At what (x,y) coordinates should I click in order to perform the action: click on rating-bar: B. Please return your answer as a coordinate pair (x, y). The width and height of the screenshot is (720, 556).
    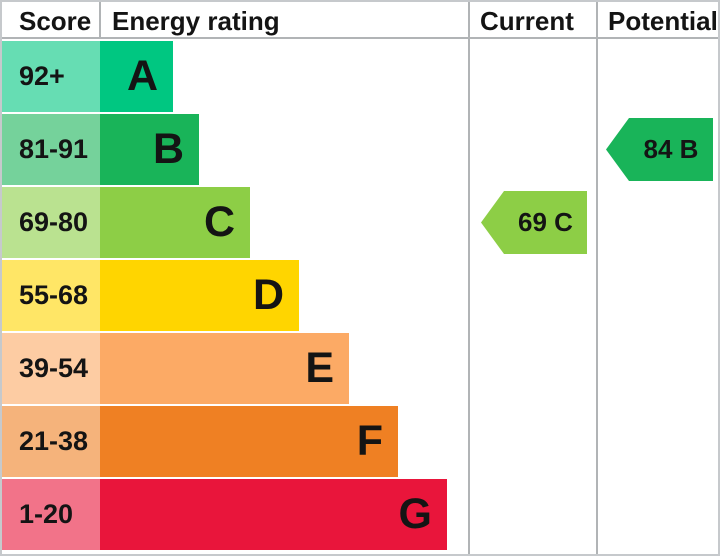
    Looking at the image, I should click on (149, 149).